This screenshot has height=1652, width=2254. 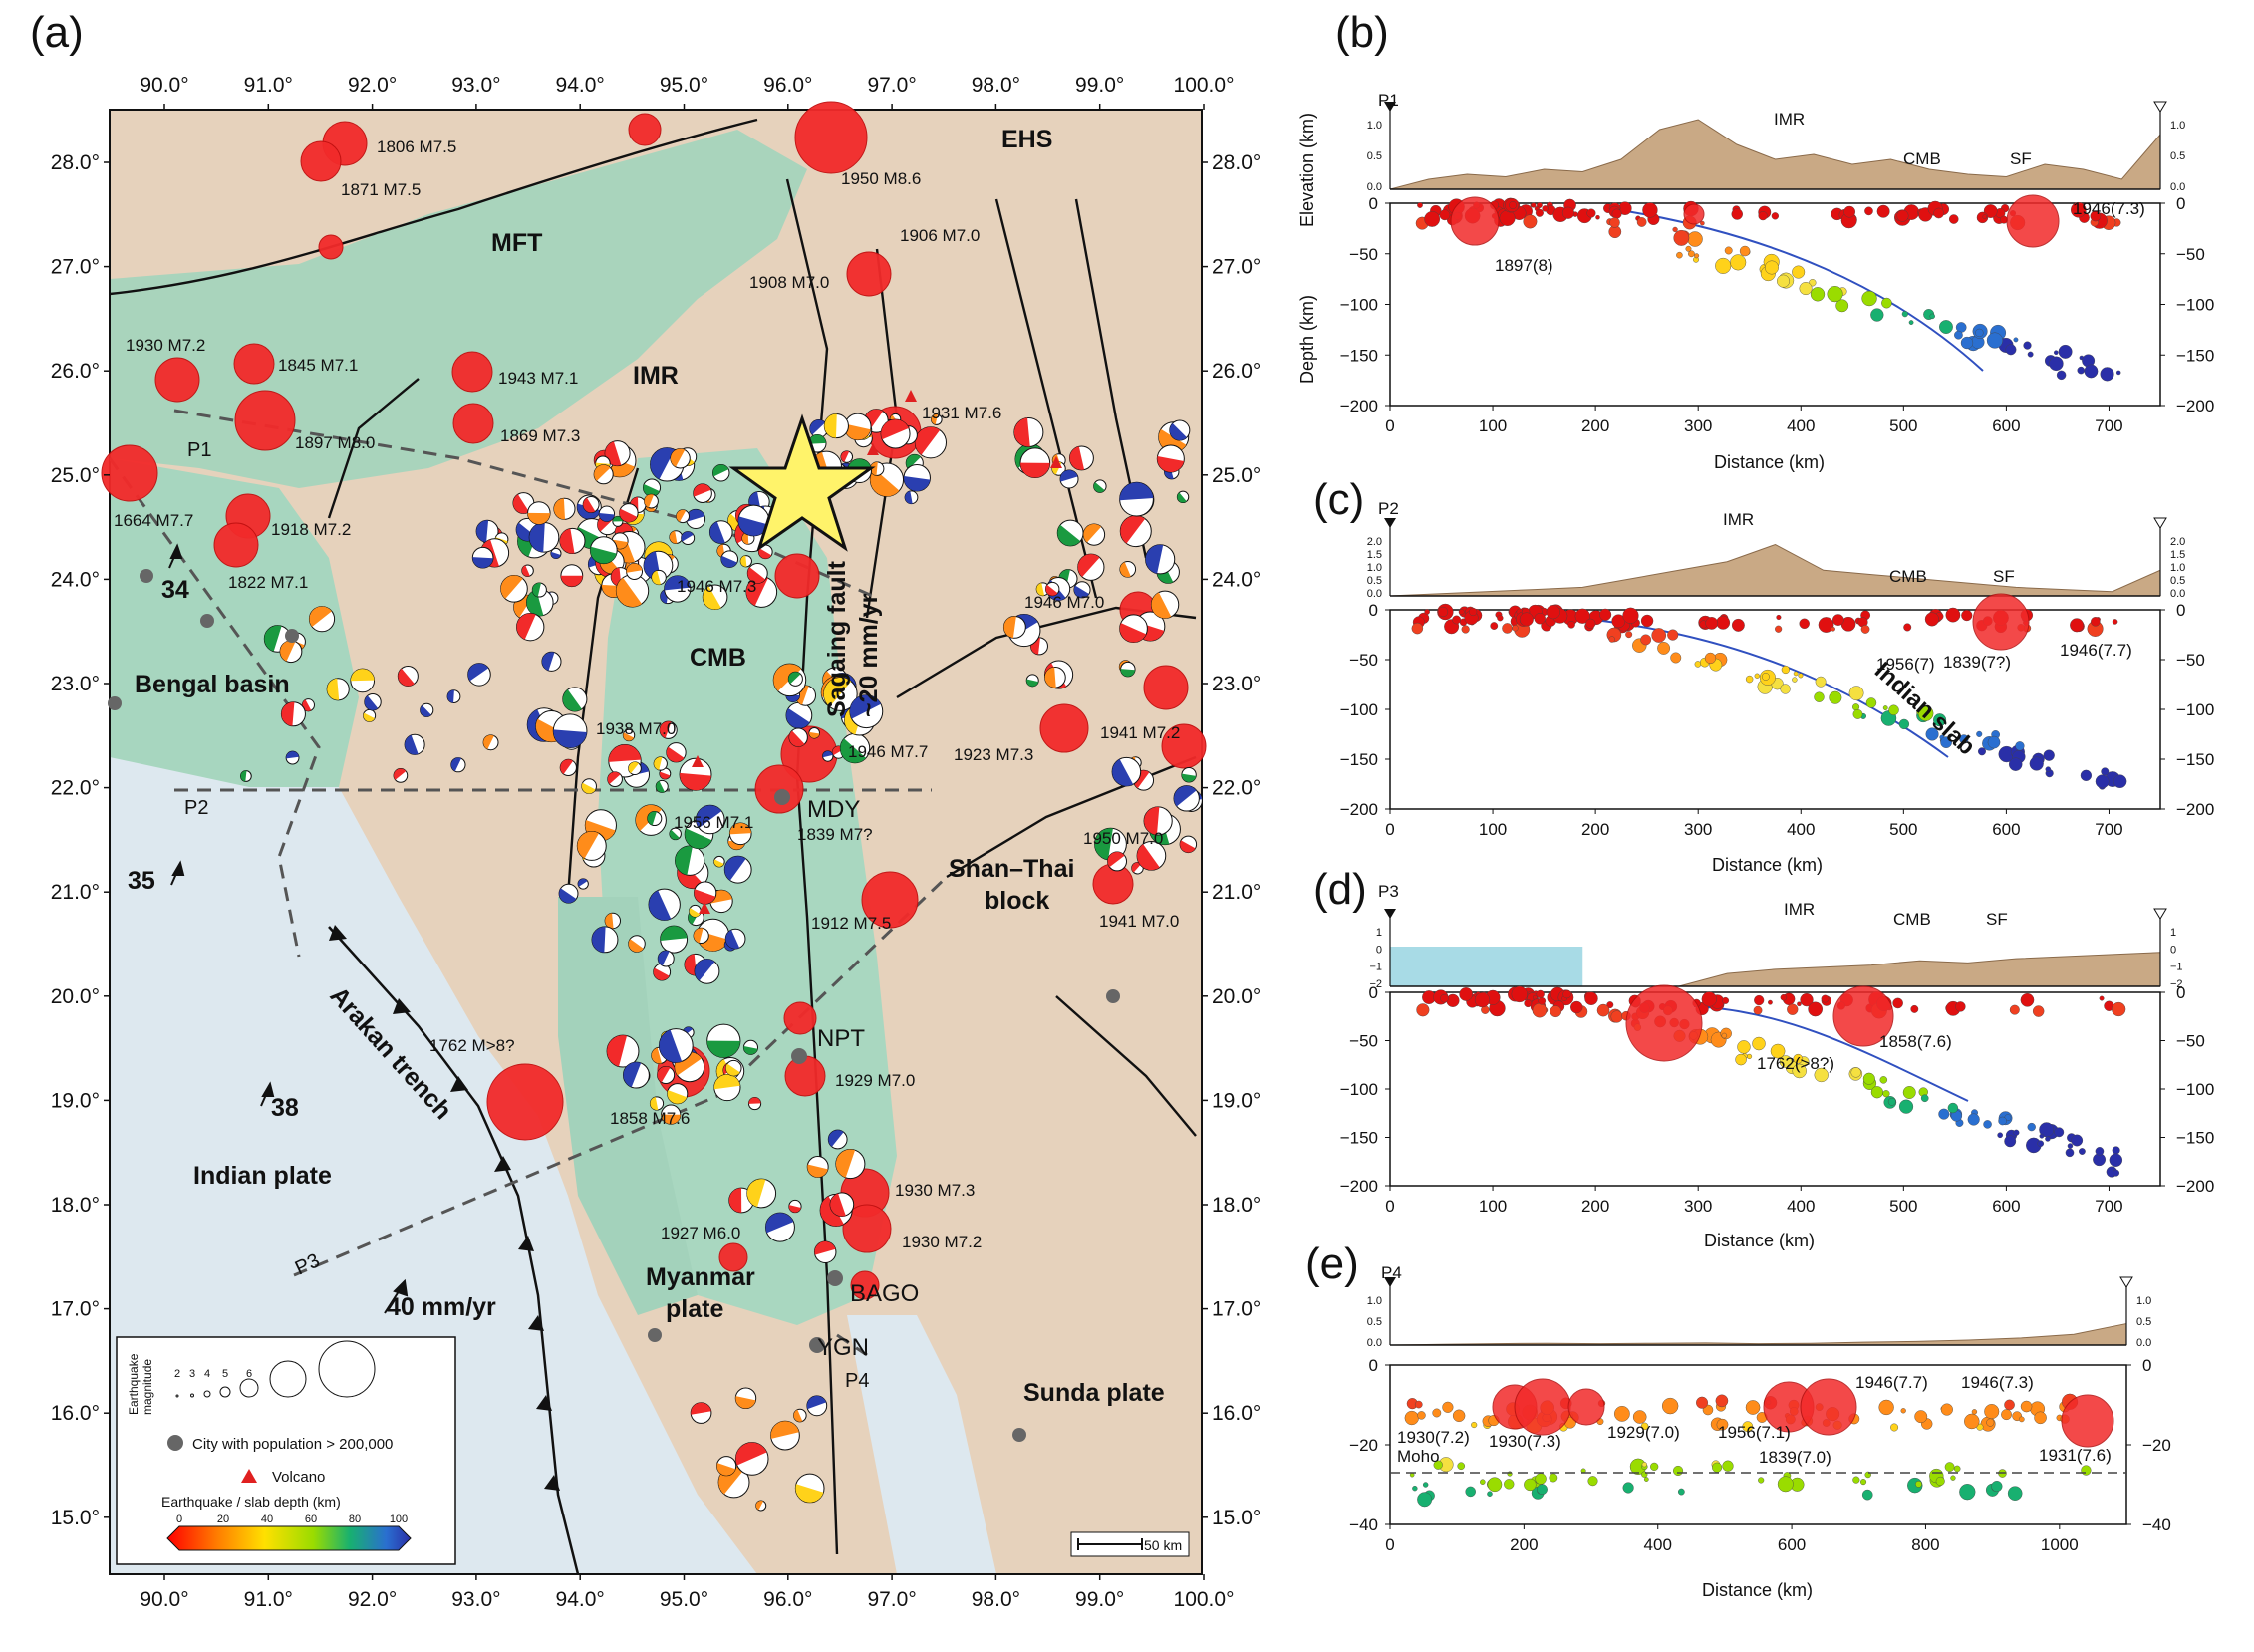 I want to click on city-dot, so click(x=115, y=703).